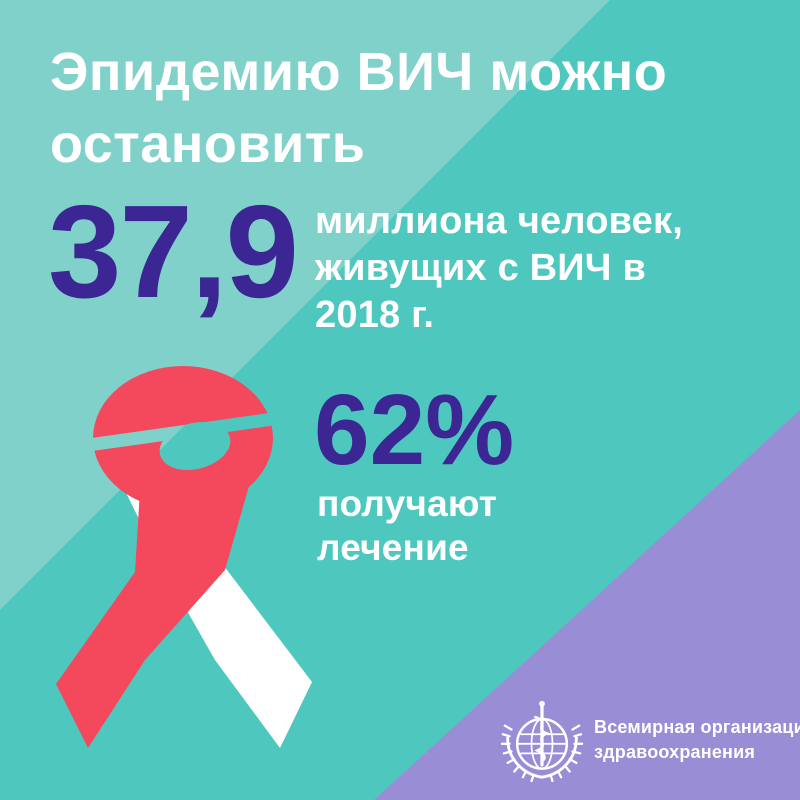  I want to click on ribbon-red-strap, so click(155, 606).